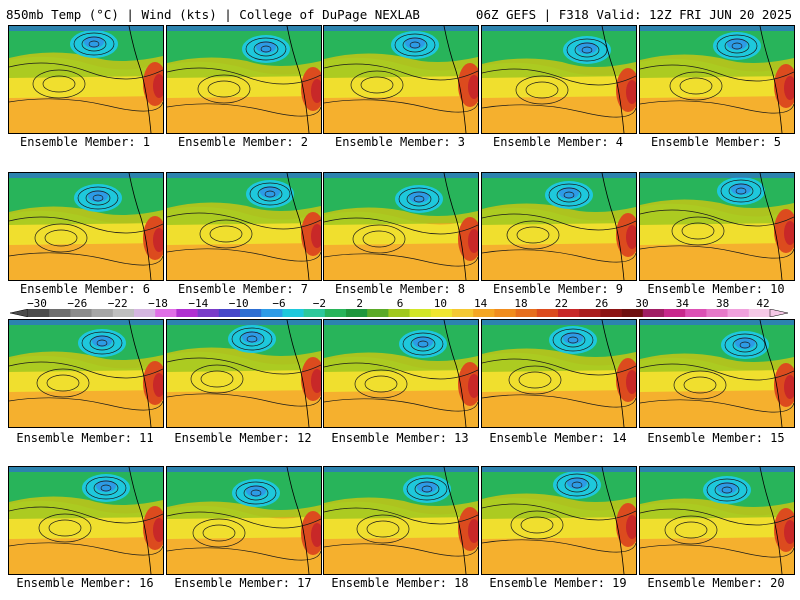 The width and height of the screenshot is (800, 600). Describe the element at coordinates (642, 303) in the screenshot. I see `colorbar-tick-label: 30` at that location.